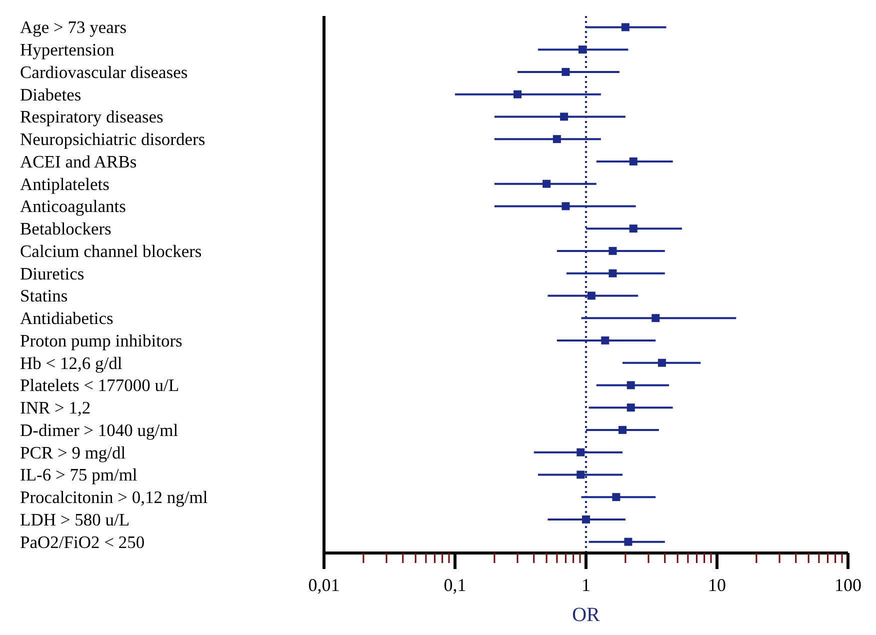 The image size is (876, 635). I want to click on x-tick-label: 0,1, so click(455, 585).